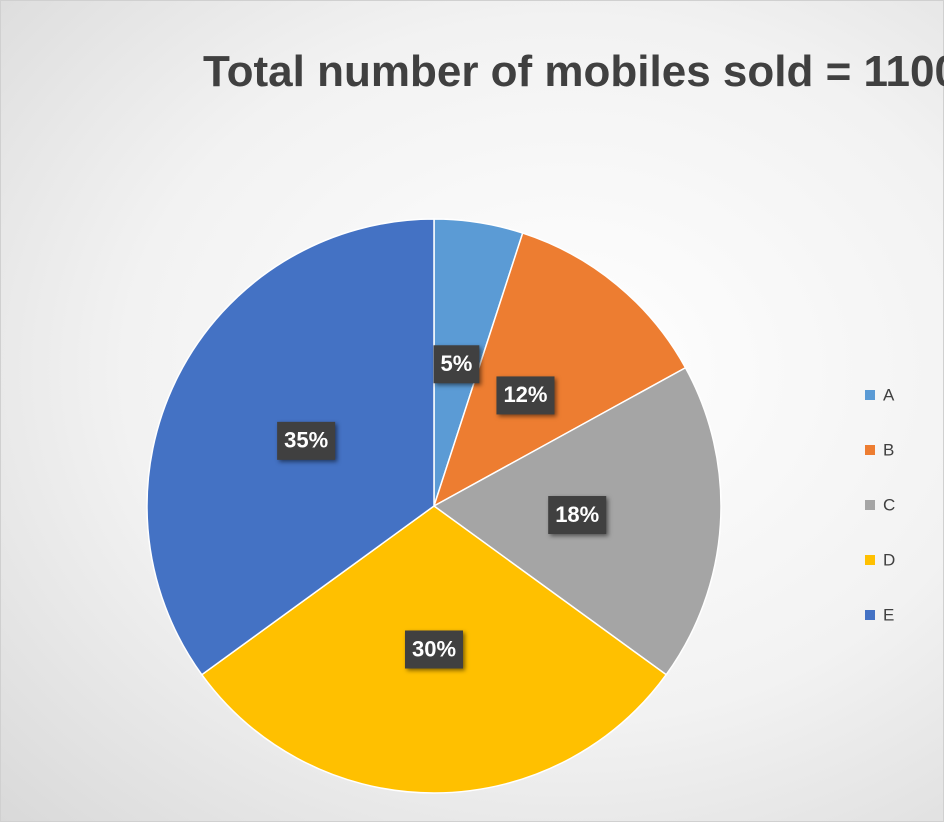 The image size is (944, 822). I want to click on data-label: 18%, so click(577, 515).